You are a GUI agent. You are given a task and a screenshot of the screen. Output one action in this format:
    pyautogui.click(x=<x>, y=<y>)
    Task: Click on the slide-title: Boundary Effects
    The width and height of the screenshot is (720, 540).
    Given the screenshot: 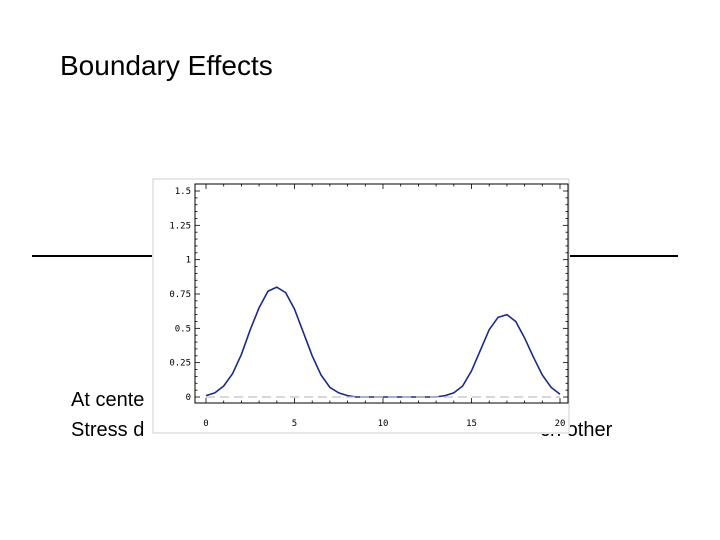 What is the action you would take?
    pyautogui.click(x=166, y=65)
    